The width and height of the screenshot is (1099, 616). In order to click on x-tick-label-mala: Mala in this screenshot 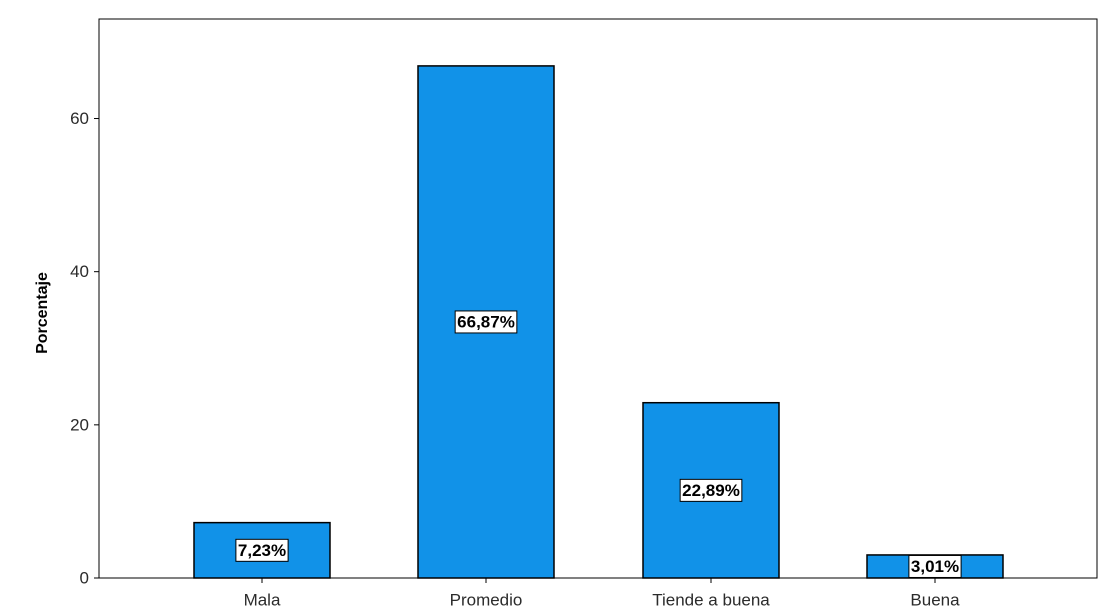, I will do `click(262, 600)`.